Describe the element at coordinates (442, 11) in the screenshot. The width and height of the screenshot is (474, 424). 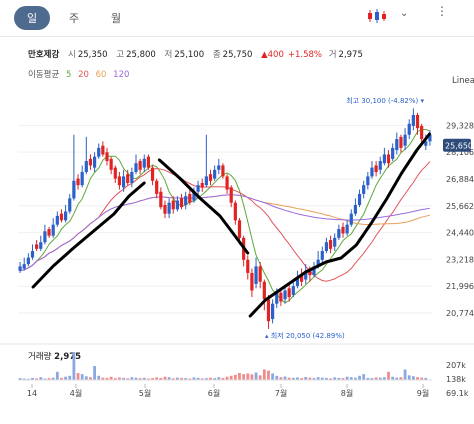
I see `more-icon: ⋮` at that location.